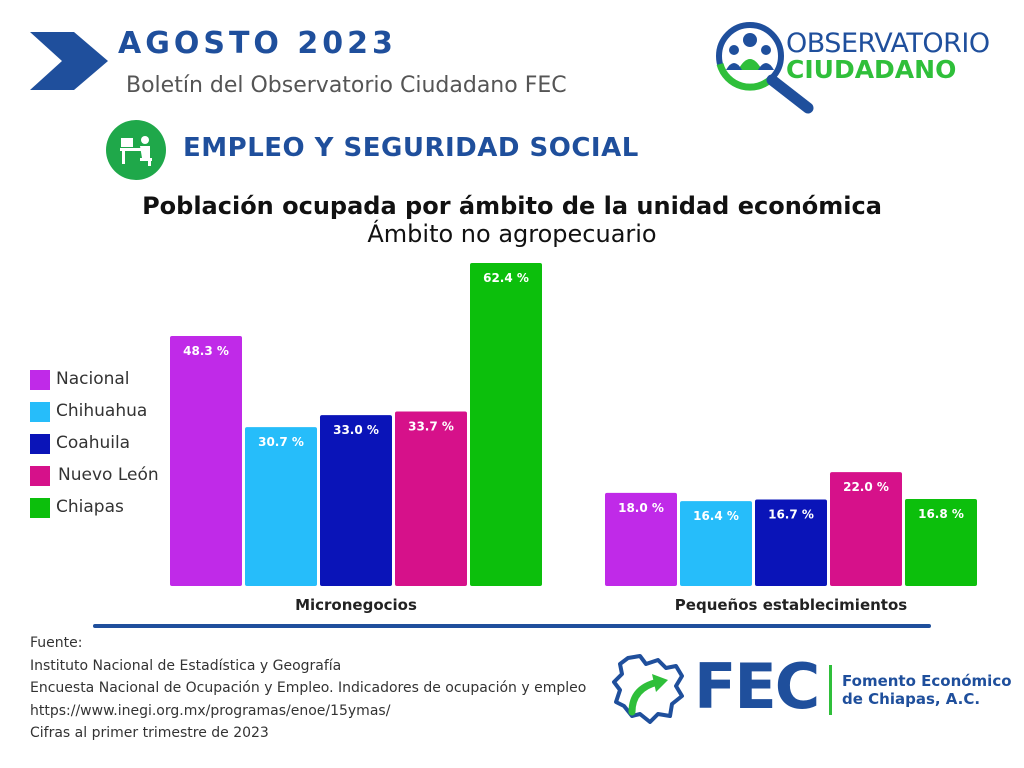  Describe the element at coordinates (941, 542) in the screenshot. I see `bar-pequenos-establecimientos-chiapas` at that location.